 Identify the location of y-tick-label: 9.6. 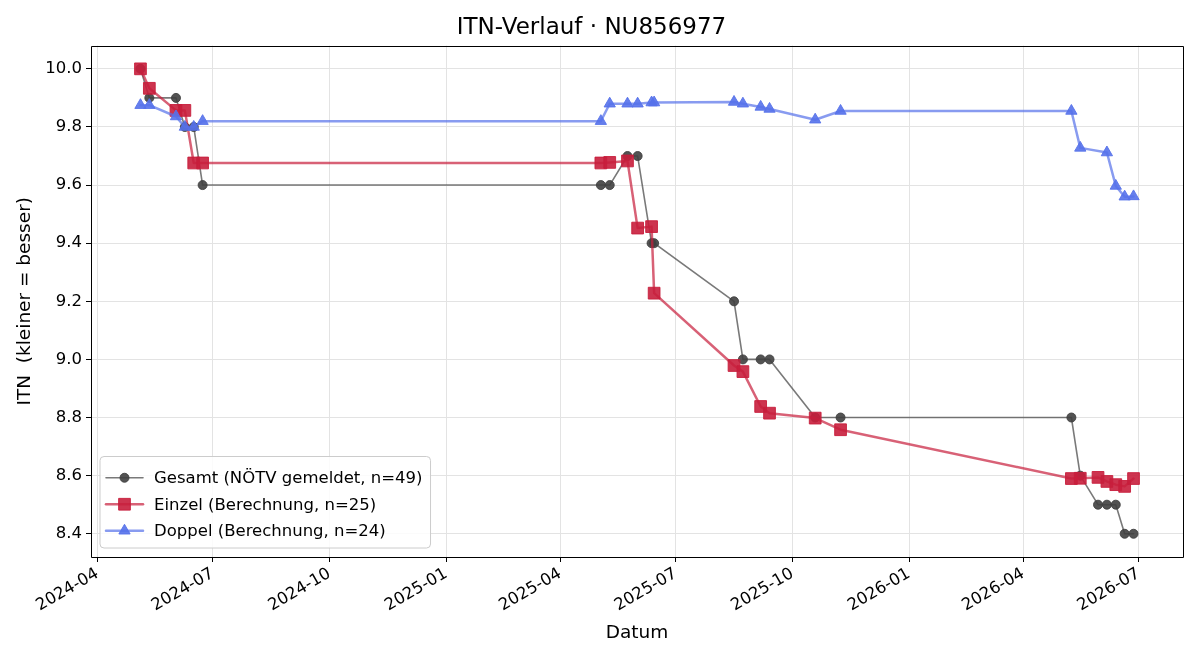
(68, 184).